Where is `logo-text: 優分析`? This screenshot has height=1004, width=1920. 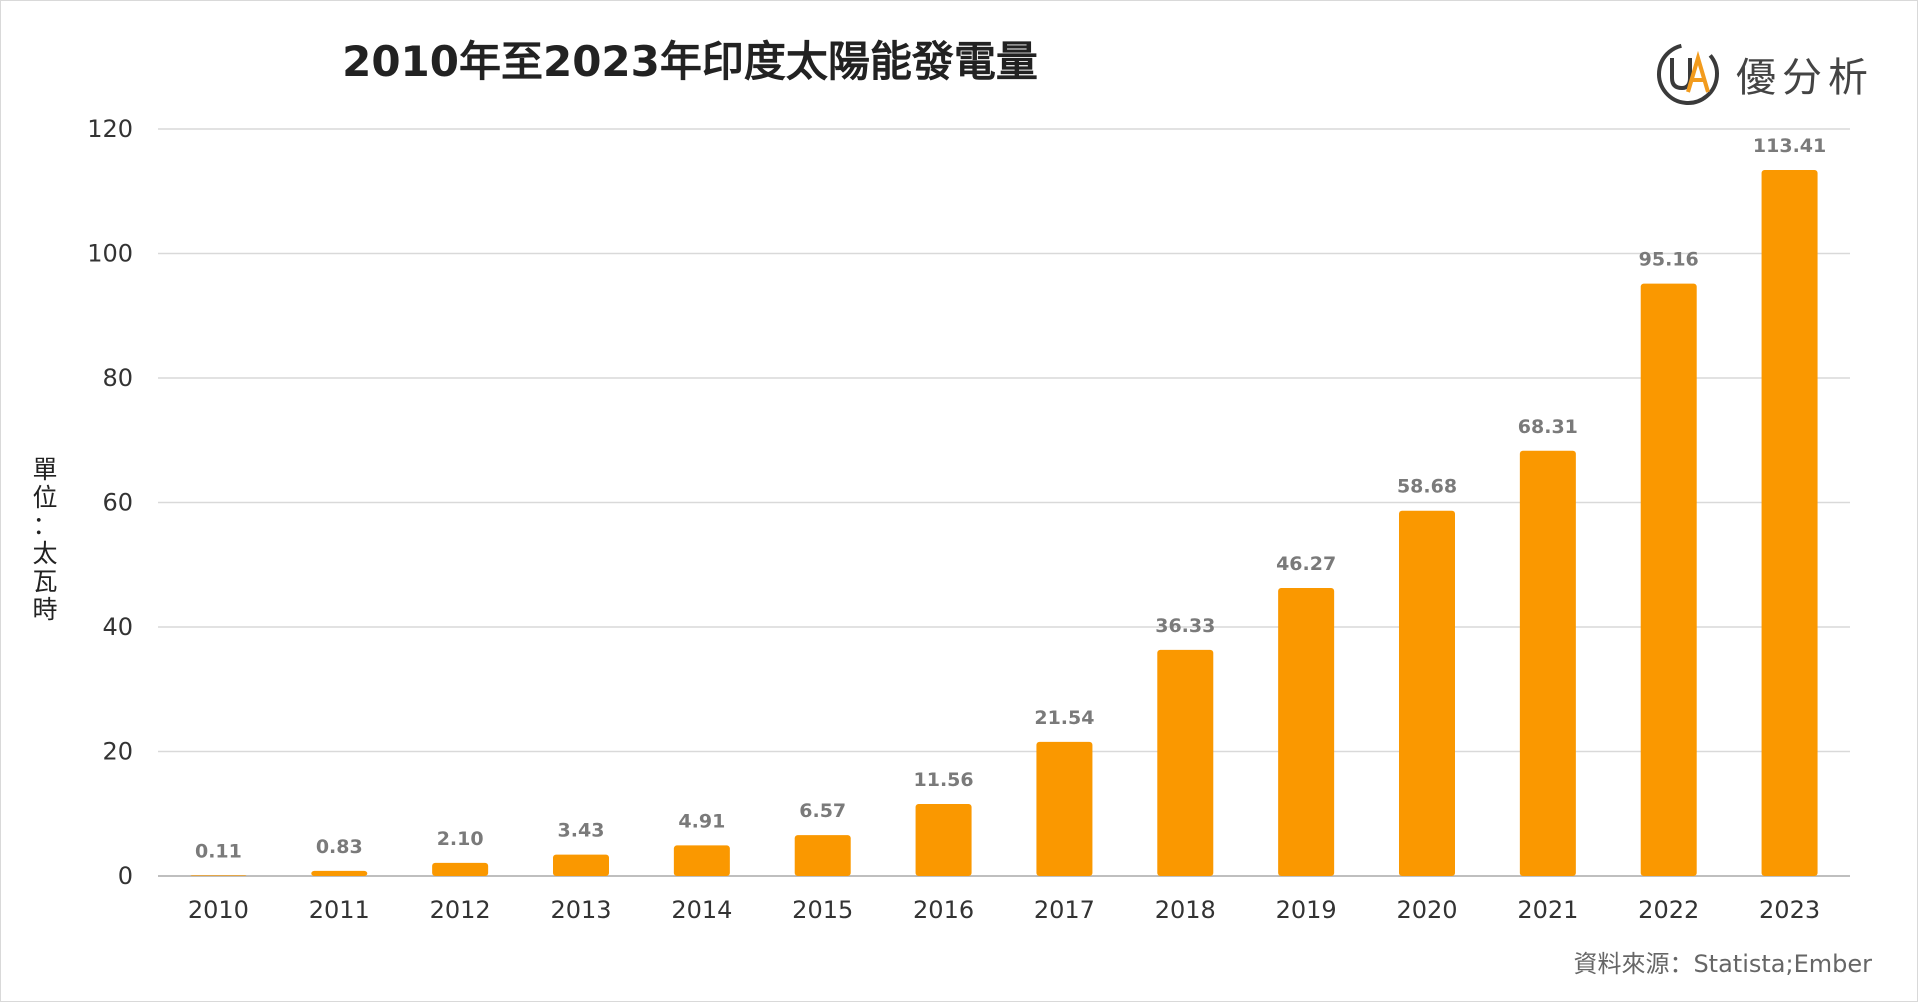
logo-text: 優分析 is located at coordinates (1805, 78).